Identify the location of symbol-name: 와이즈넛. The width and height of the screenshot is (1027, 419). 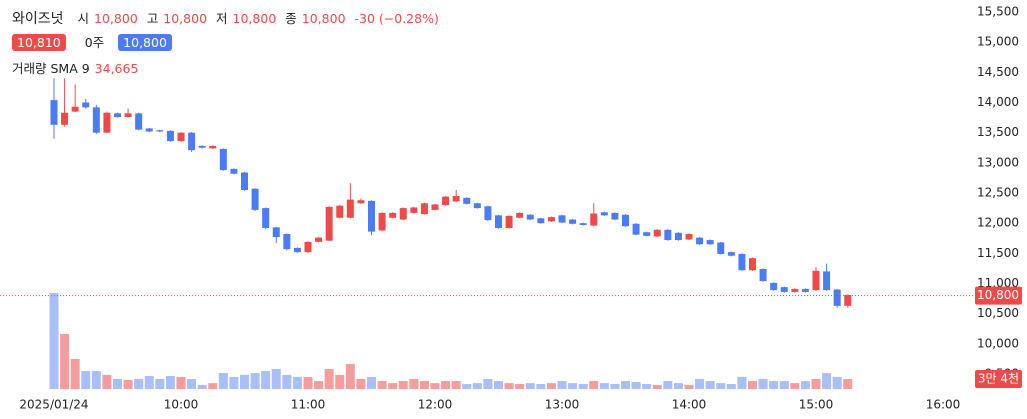
(38, 19).